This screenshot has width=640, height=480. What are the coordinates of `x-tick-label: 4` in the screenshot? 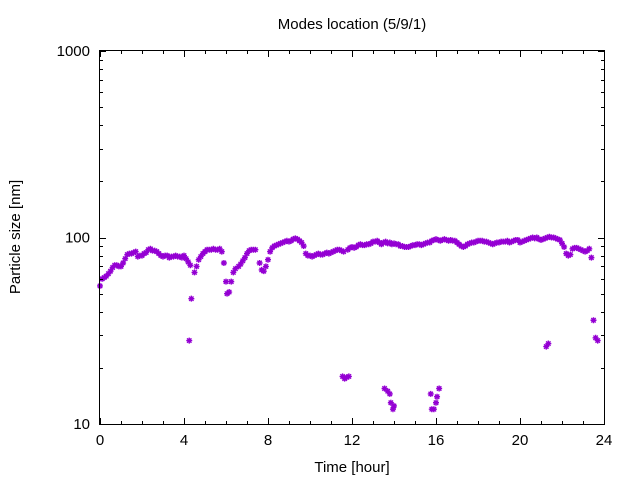 It's located at (184, 440).